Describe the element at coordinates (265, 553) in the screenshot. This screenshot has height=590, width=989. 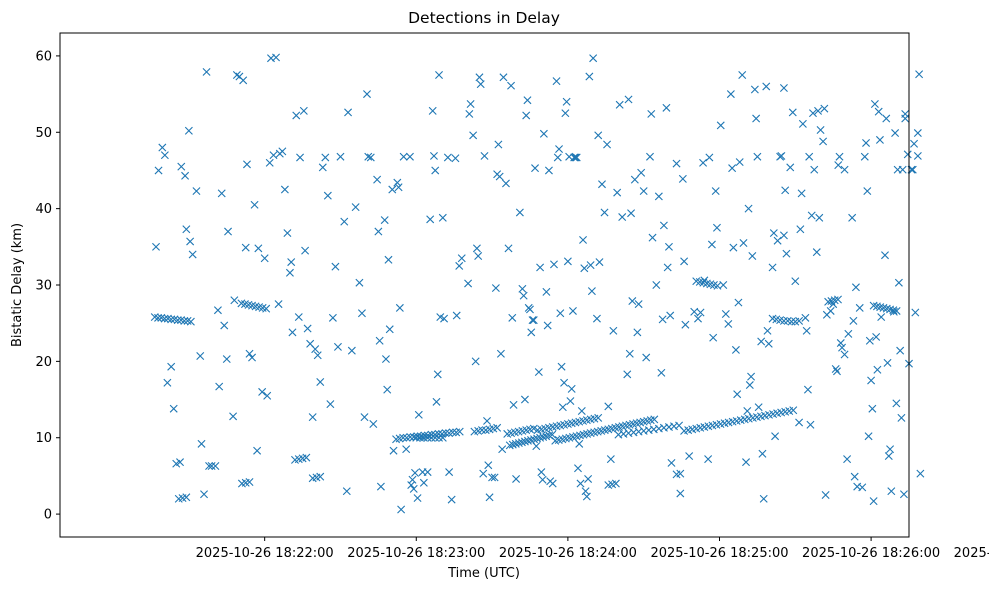
I see `x-tick-label: 2025-10-26 18:22:00` at that location.